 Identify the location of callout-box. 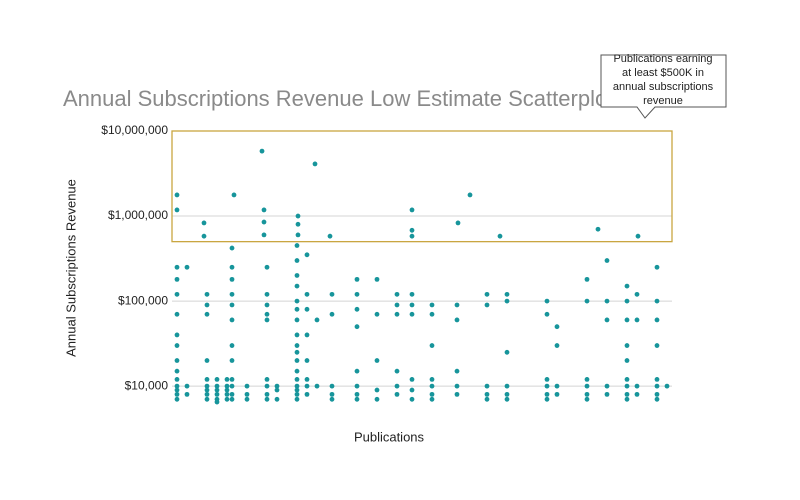
(663, 86).